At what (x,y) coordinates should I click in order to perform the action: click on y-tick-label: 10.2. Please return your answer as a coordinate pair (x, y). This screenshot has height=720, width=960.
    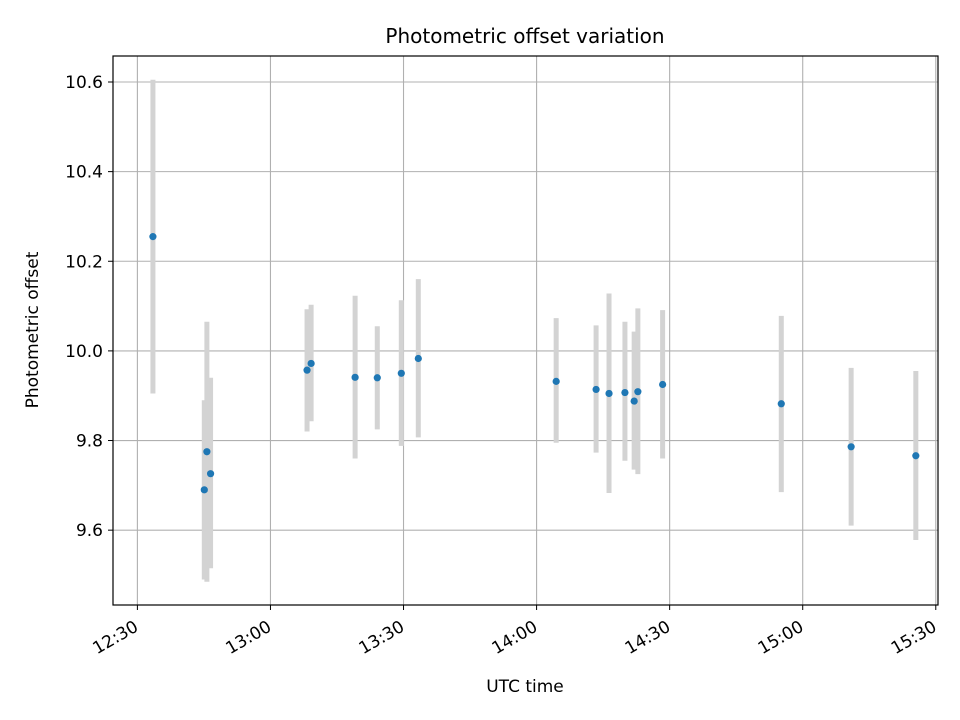
    Looking at the image, I should click on (84, 262).